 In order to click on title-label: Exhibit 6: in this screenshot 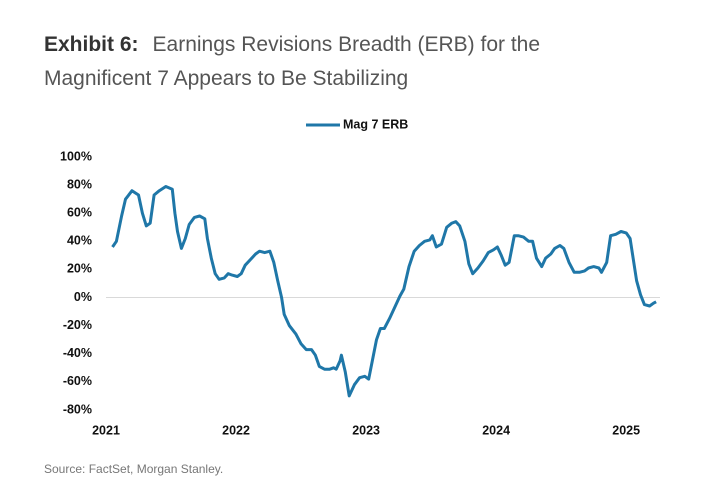, I will do `click(91, 44)`.